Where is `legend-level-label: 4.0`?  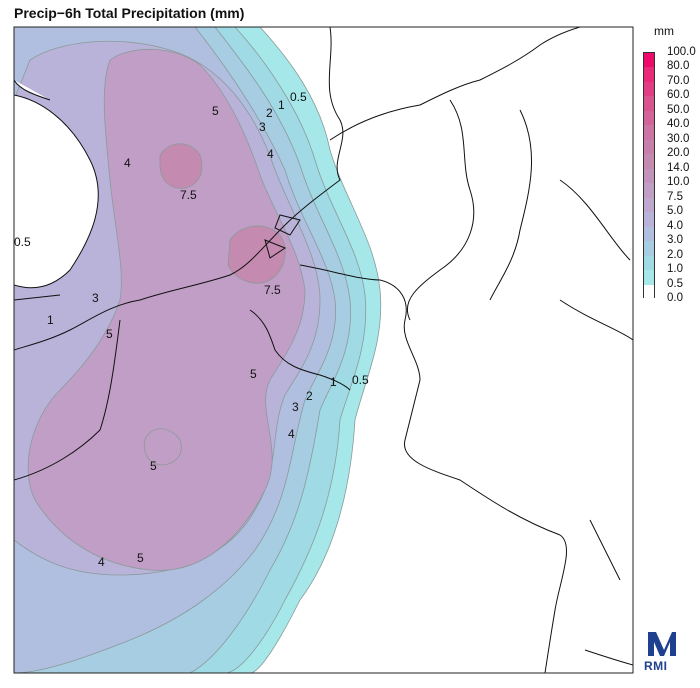
legend-level-label: 4.0 is located at coordinates (675, 225).